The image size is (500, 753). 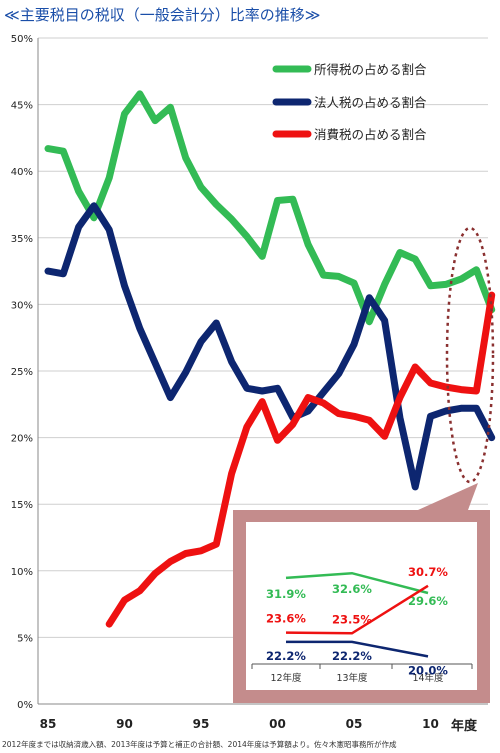 I want to click on inset-category-label: 12年度, so click(x=286, y=678).